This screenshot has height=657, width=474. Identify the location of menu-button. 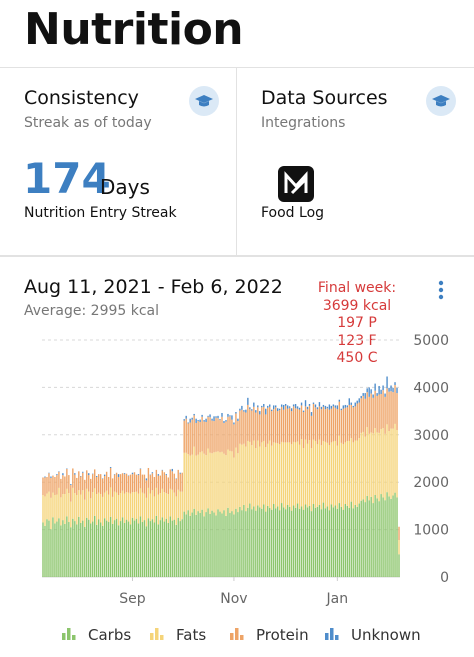
(441, 291).